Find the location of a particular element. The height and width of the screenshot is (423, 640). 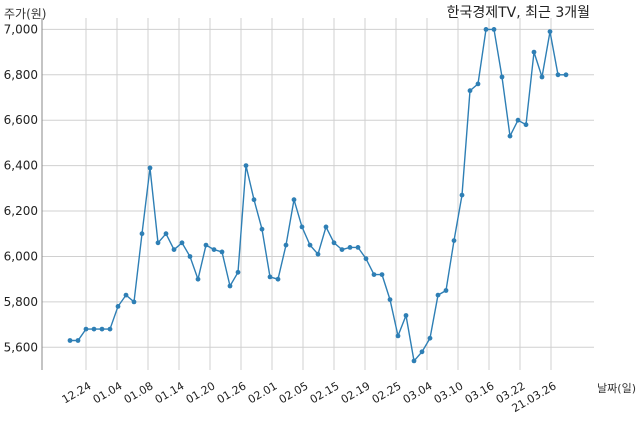

x-tick-label: 01.26 is located at coordinates (232, 392).